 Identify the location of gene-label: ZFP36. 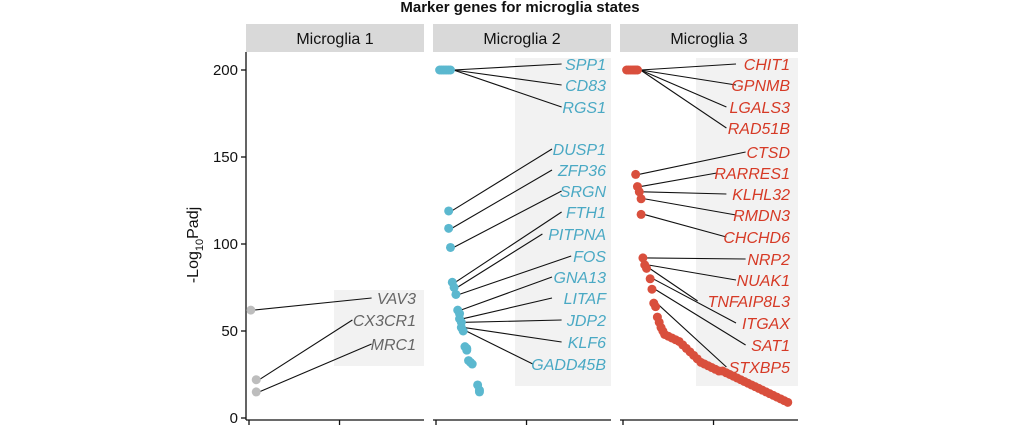
(581, 171).